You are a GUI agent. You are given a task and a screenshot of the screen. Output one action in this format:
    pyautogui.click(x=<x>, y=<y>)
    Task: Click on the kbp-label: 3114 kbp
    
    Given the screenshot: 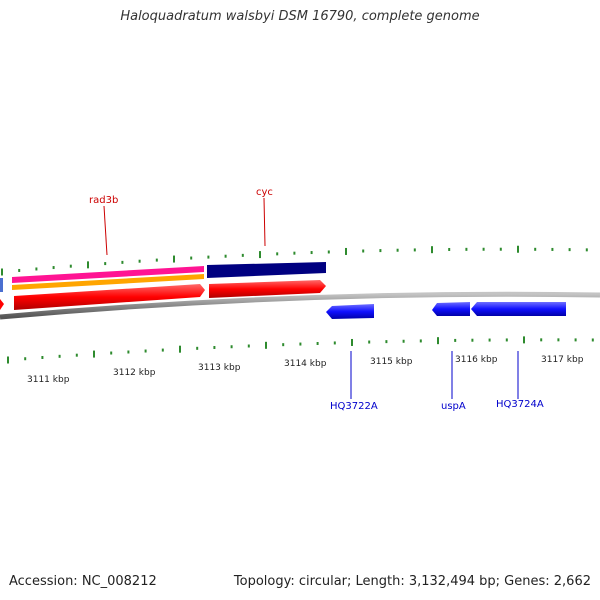 What is the action you would take?
    pyautogui.click(x=305, y=364)
    